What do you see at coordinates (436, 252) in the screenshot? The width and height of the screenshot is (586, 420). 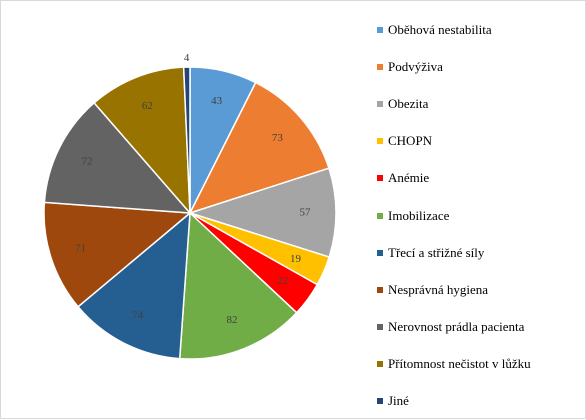 I see `legend-label: Třecí a střižné síly` at bounding box center [436, 252].